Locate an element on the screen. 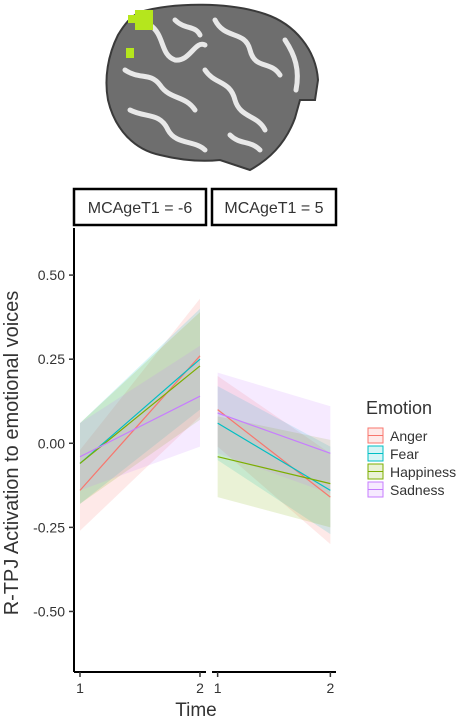  x-axis-title: Time is located at coordinates (196, 710).